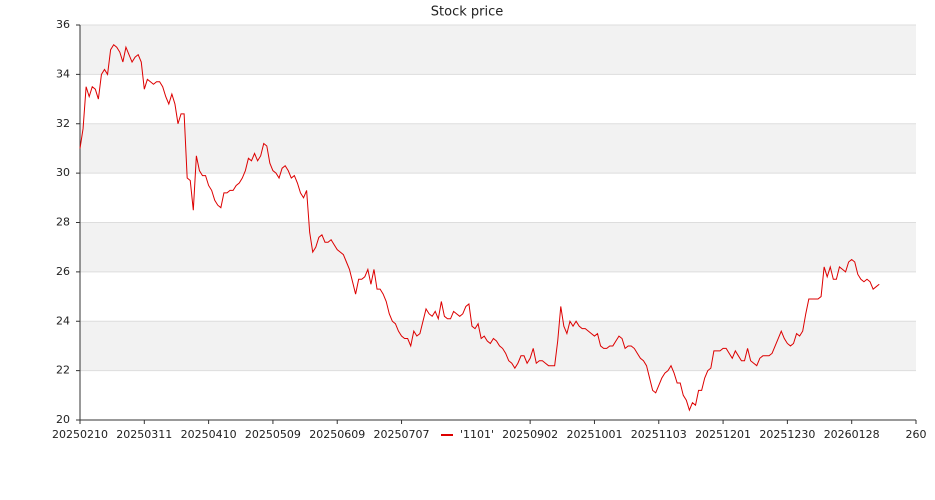 This screenshot has width=935, height=500. What do you see at coordinates (273, 434) in the screenshot?
I see `x-tick-label: 20250509` at bounding box center [273, 434].